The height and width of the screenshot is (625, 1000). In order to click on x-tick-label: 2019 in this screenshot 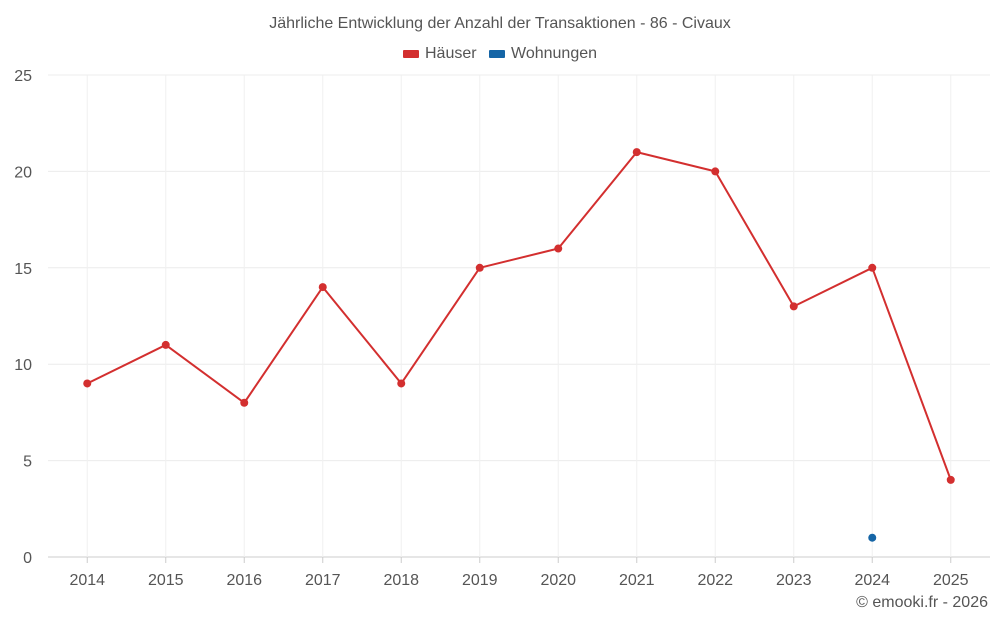, I will do `click(480, 580)`.